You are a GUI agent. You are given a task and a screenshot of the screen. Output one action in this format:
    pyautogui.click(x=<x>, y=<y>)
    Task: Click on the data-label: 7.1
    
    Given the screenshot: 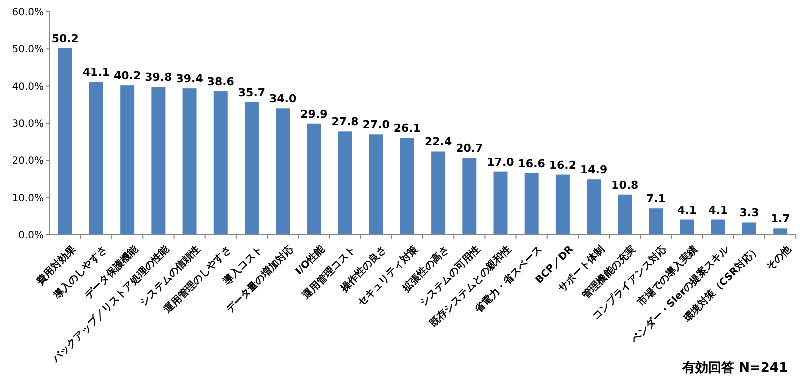 What is the action you would take?
    pyautogui.click(x=656, y=199)
    